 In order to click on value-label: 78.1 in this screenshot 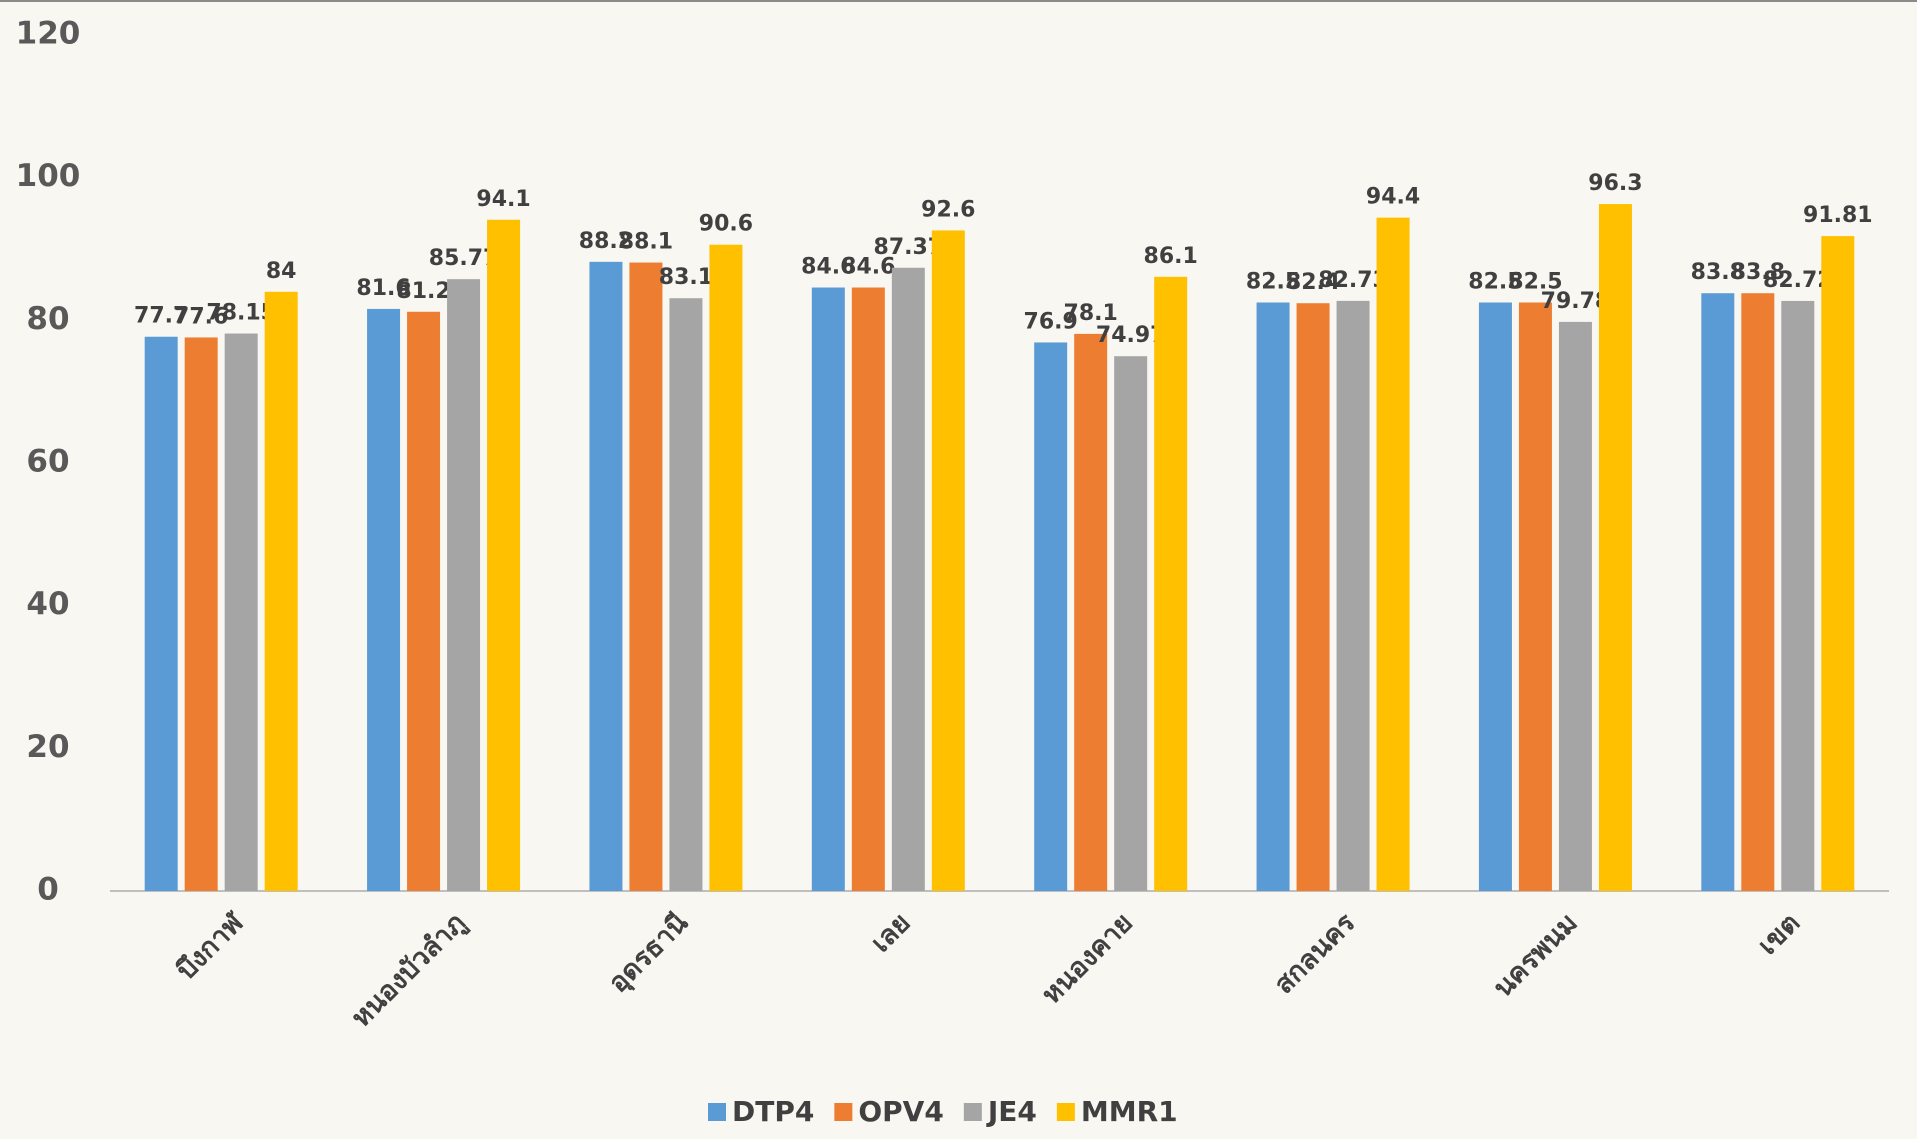, I will do `click(1091, 313)`.